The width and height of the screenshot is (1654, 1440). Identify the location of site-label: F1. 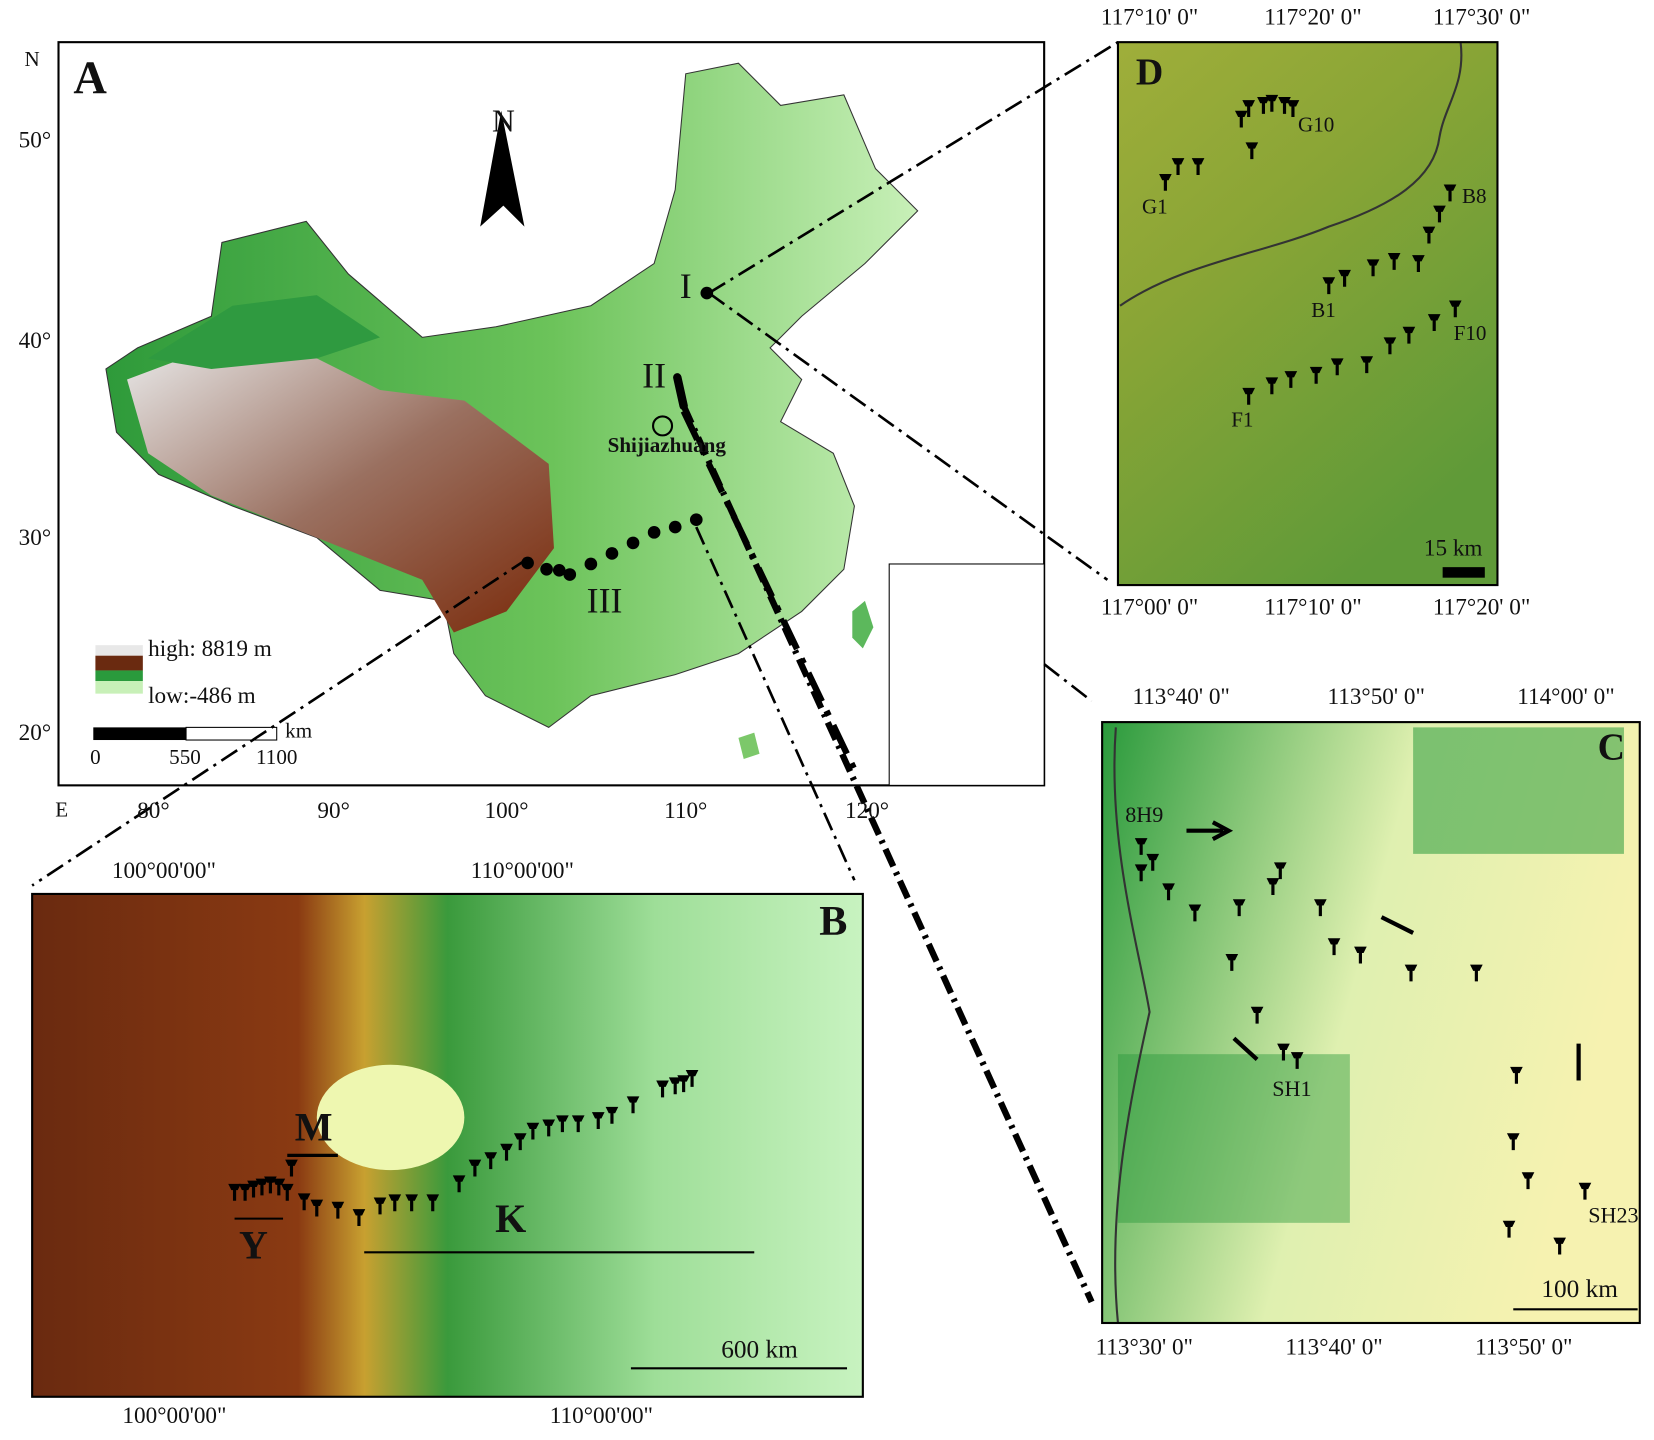
(1242, 420).